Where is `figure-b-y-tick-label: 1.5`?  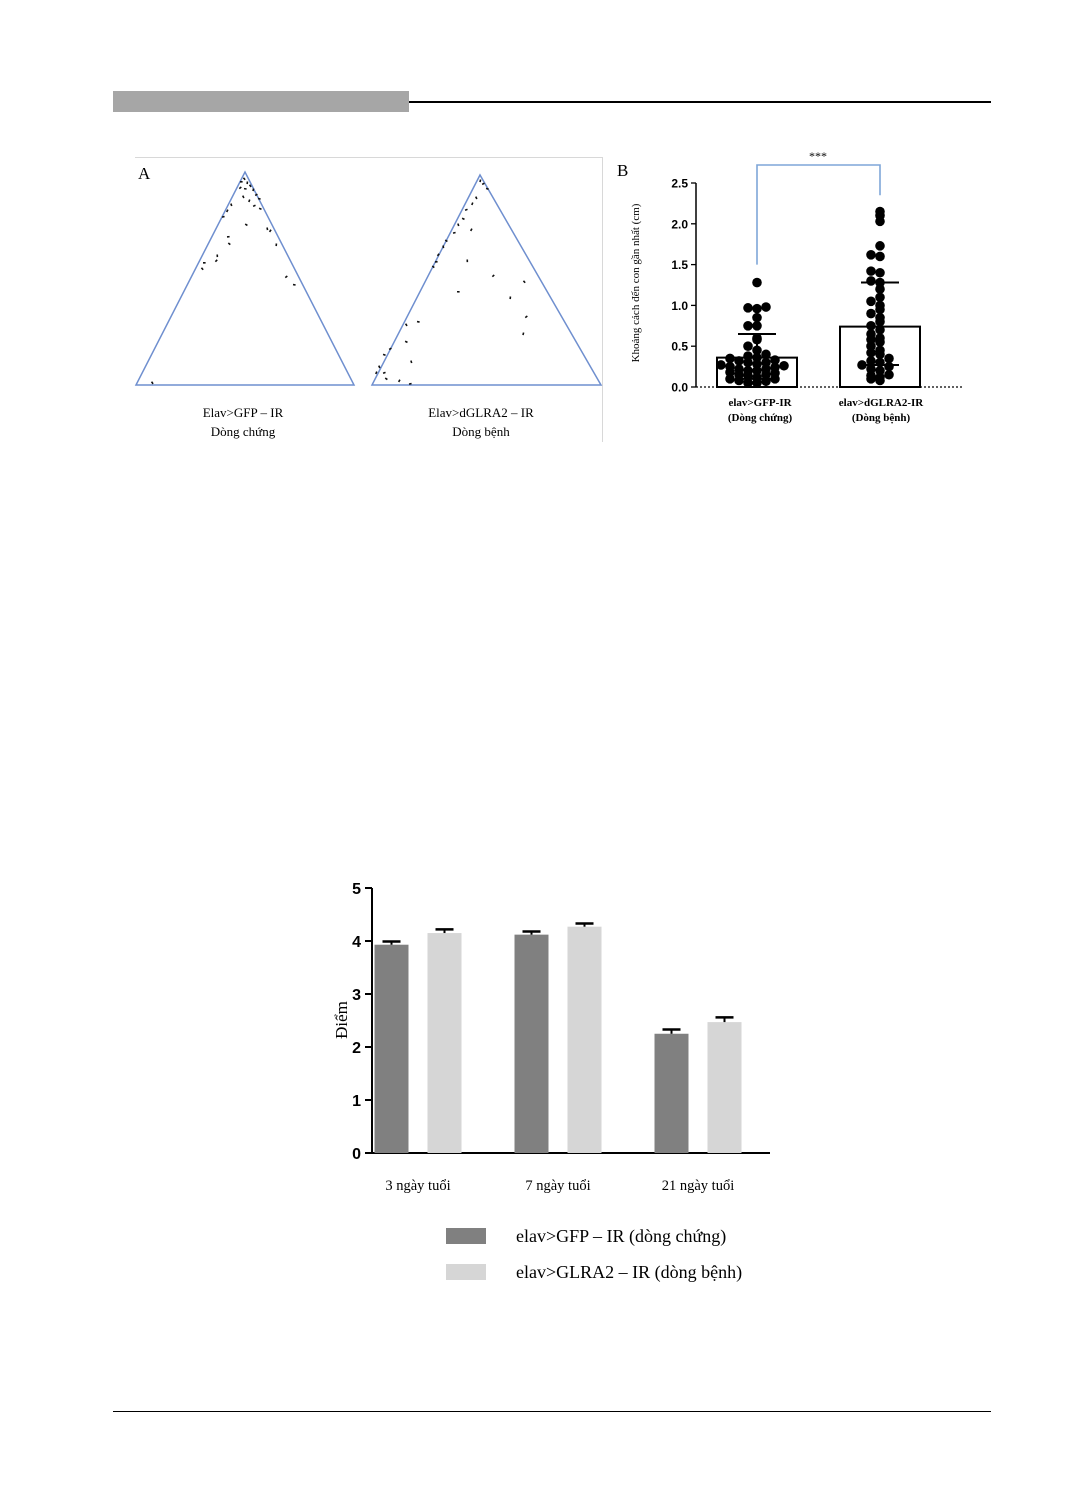 figure-b-y-tick-label: 1.5 is located at coordinates (679, 265).